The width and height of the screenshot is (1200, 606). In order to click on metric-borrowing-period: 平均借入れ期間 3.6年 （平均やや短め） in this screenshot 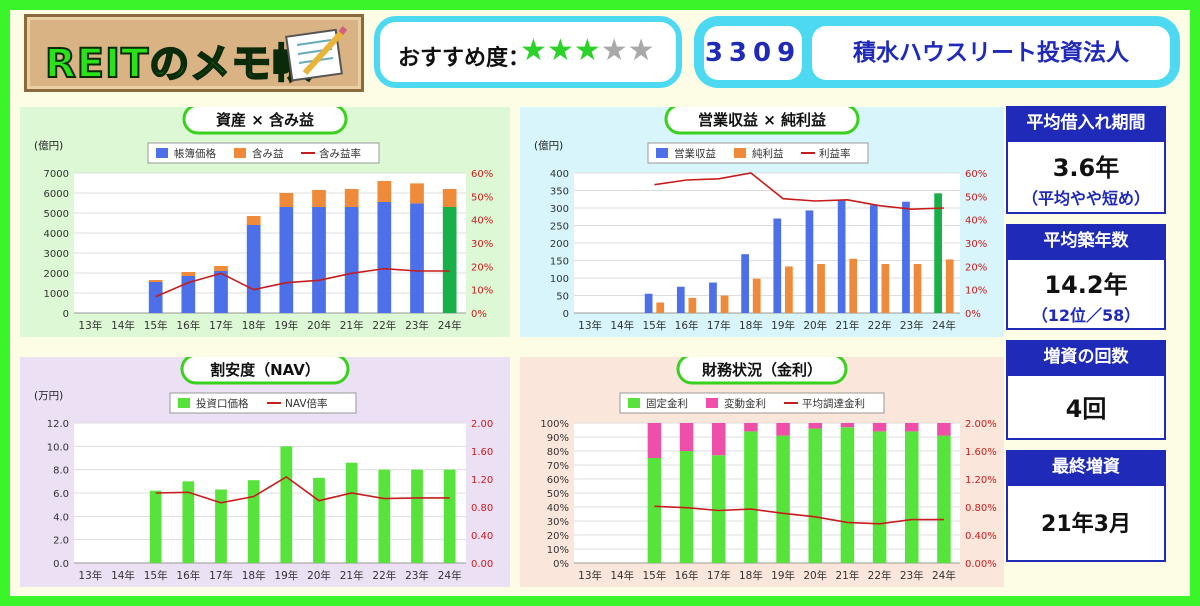, I will do `click(1086, 160)`.